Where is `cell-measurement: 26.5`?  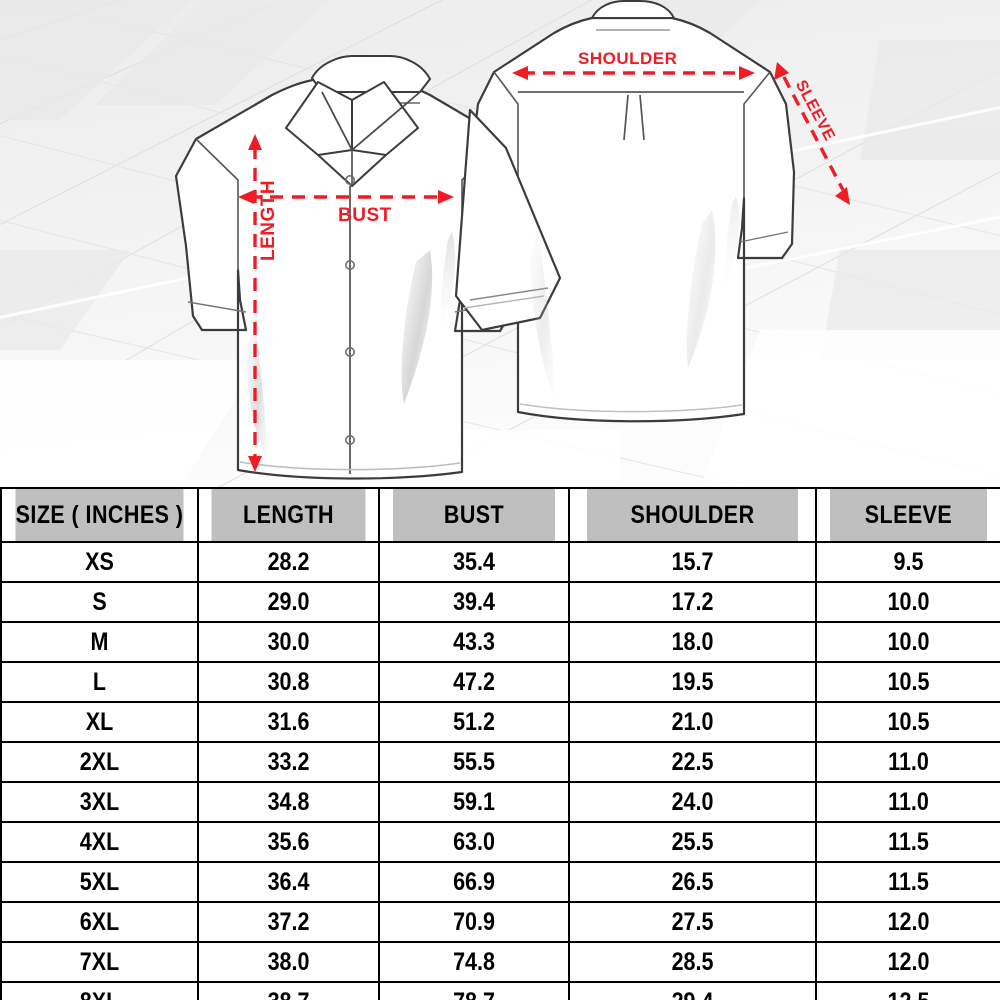
cell-measurement: 26.5 is located at coordinates (692, 882).